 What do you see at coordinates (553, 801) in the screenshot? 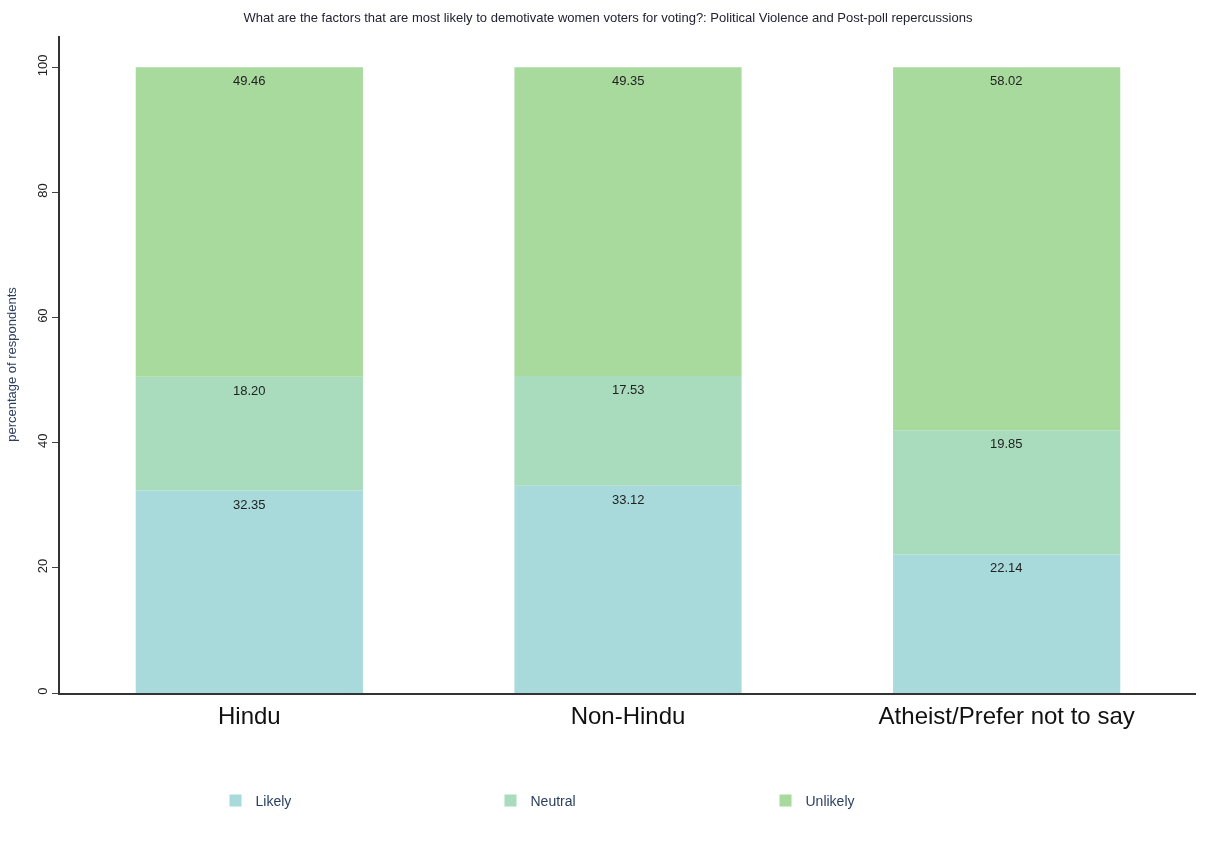
I see `legend-label: Neutral` at bounding box center [553, 801].